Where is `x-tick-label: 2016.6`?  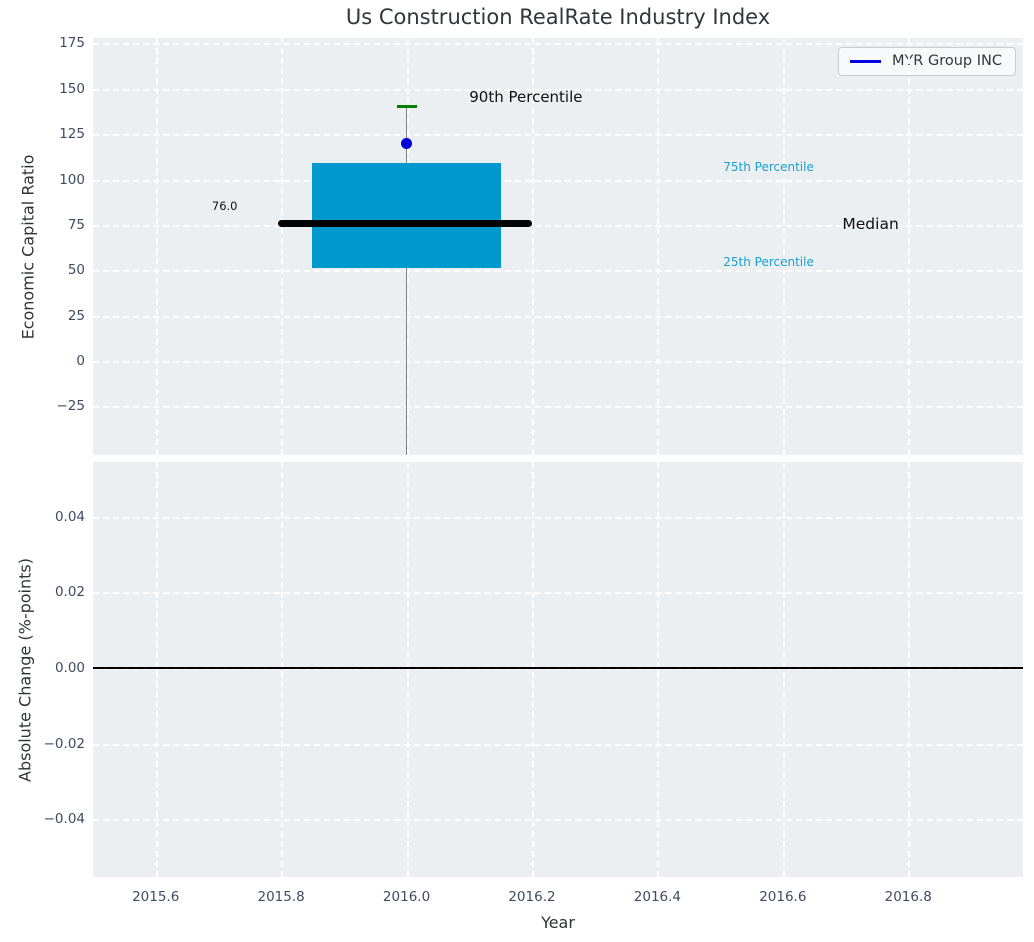 x-tick-label: 2016.6 is located at coordinates (783, 897).